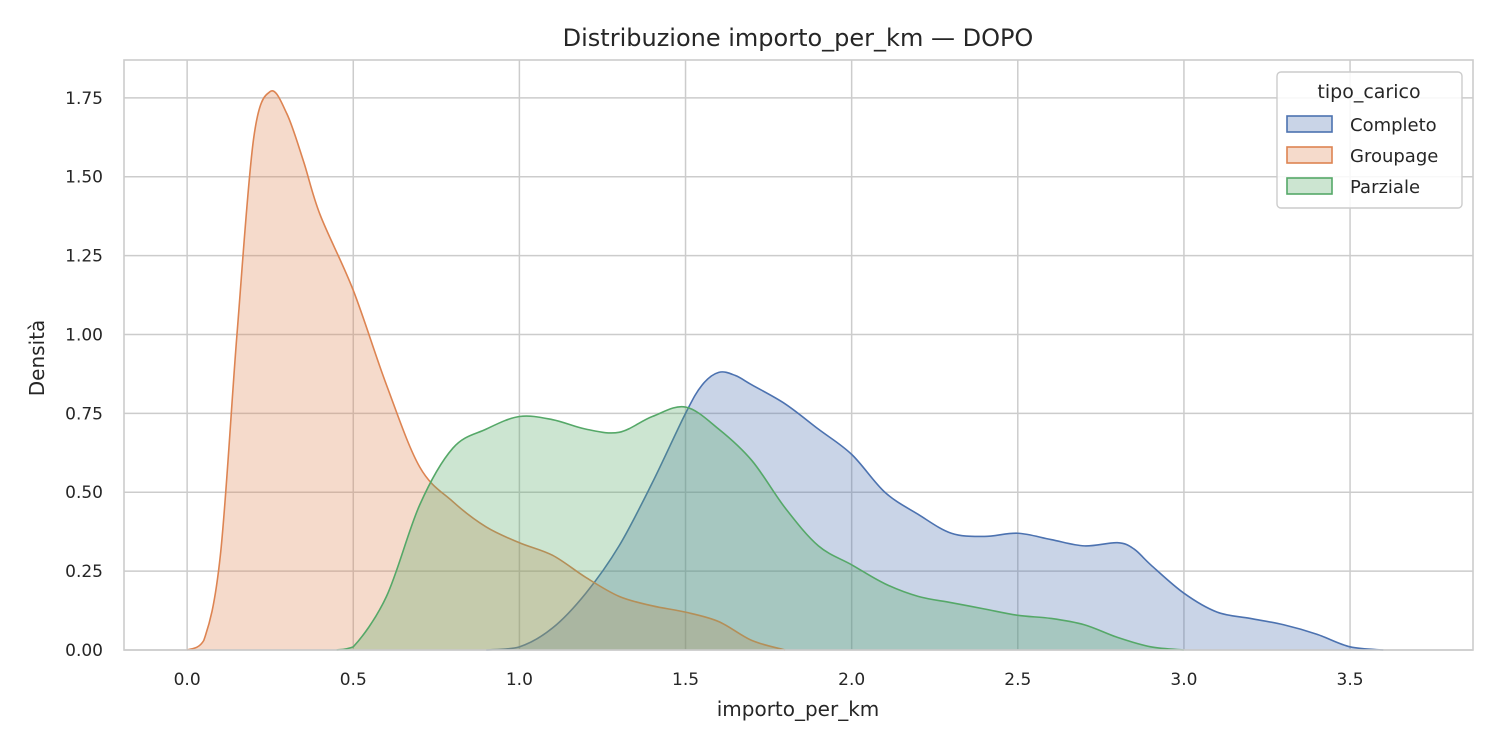  Describe the element at coordinates (769, 680) in the screenshot. I see `x-tick-labels: 0.0 0.5 1.0 1.5 2.0 2.5 3.0 3.5` at that location.